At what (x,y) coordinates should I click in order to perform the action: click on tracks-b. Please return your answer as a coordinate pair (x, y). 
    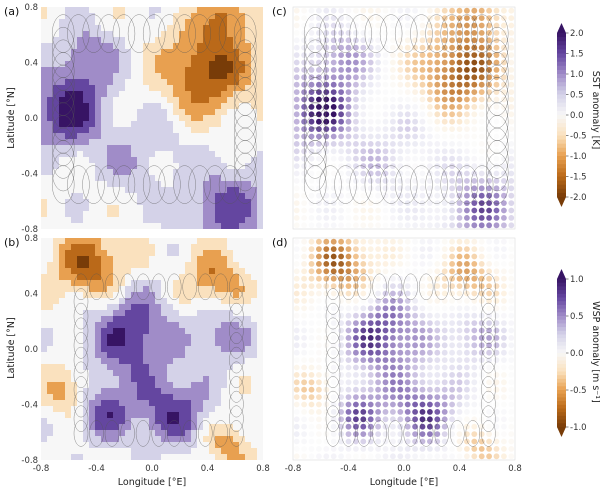
    Looking at the image, I should click on (158, 360).